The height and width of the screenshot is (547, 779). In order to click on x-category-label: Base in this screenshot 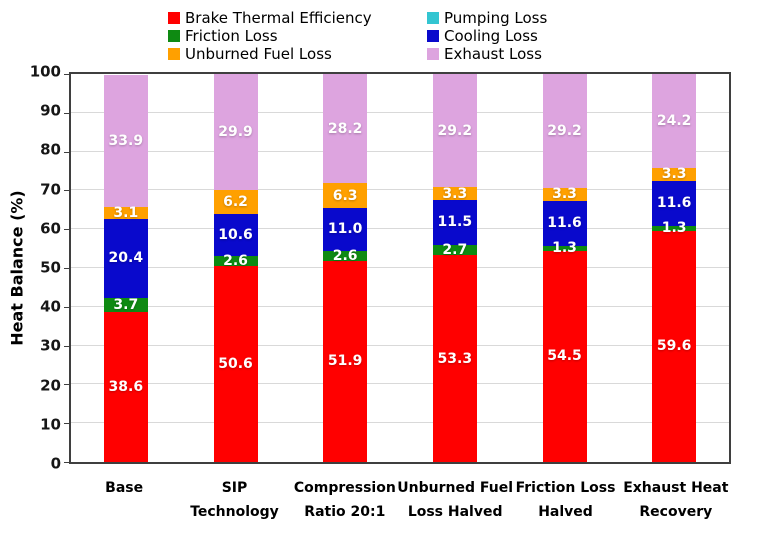, I will do `click(124, 488)`.